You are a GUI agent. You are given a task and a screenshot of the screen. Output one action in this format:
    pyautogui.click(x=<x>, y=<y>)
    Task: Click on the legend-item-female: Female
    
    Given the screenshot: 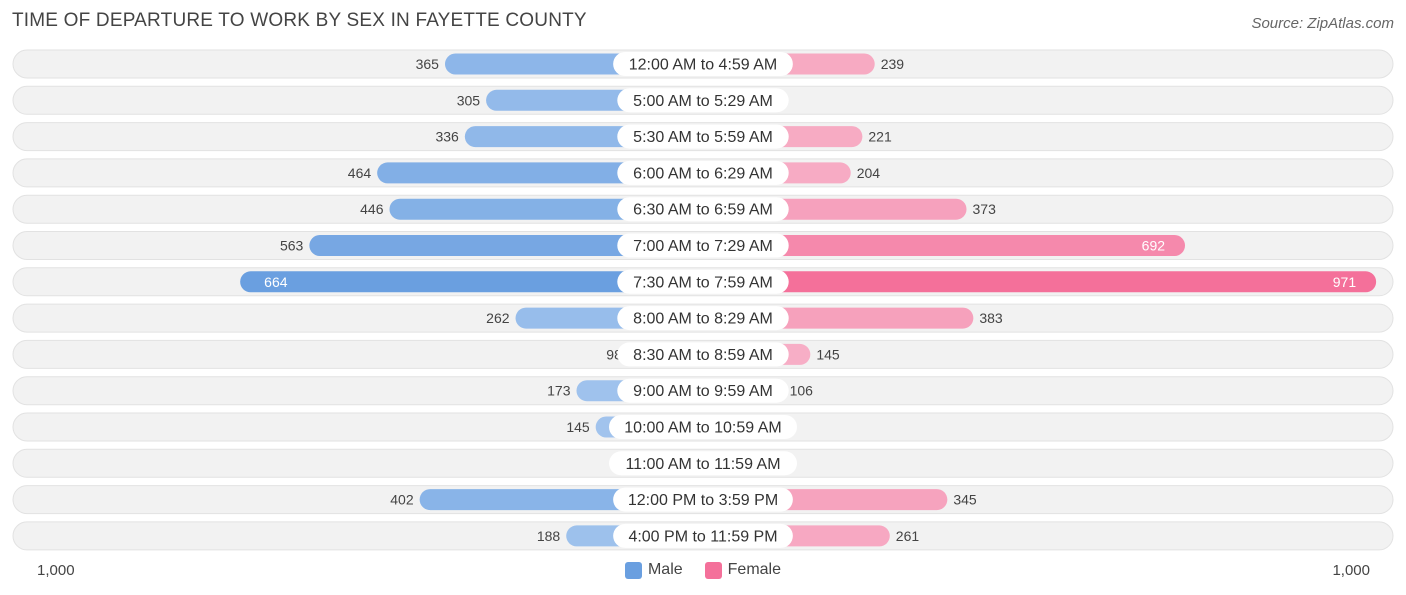 What is the action you would take?
    pyautogui.click(x=743, y=570)
    